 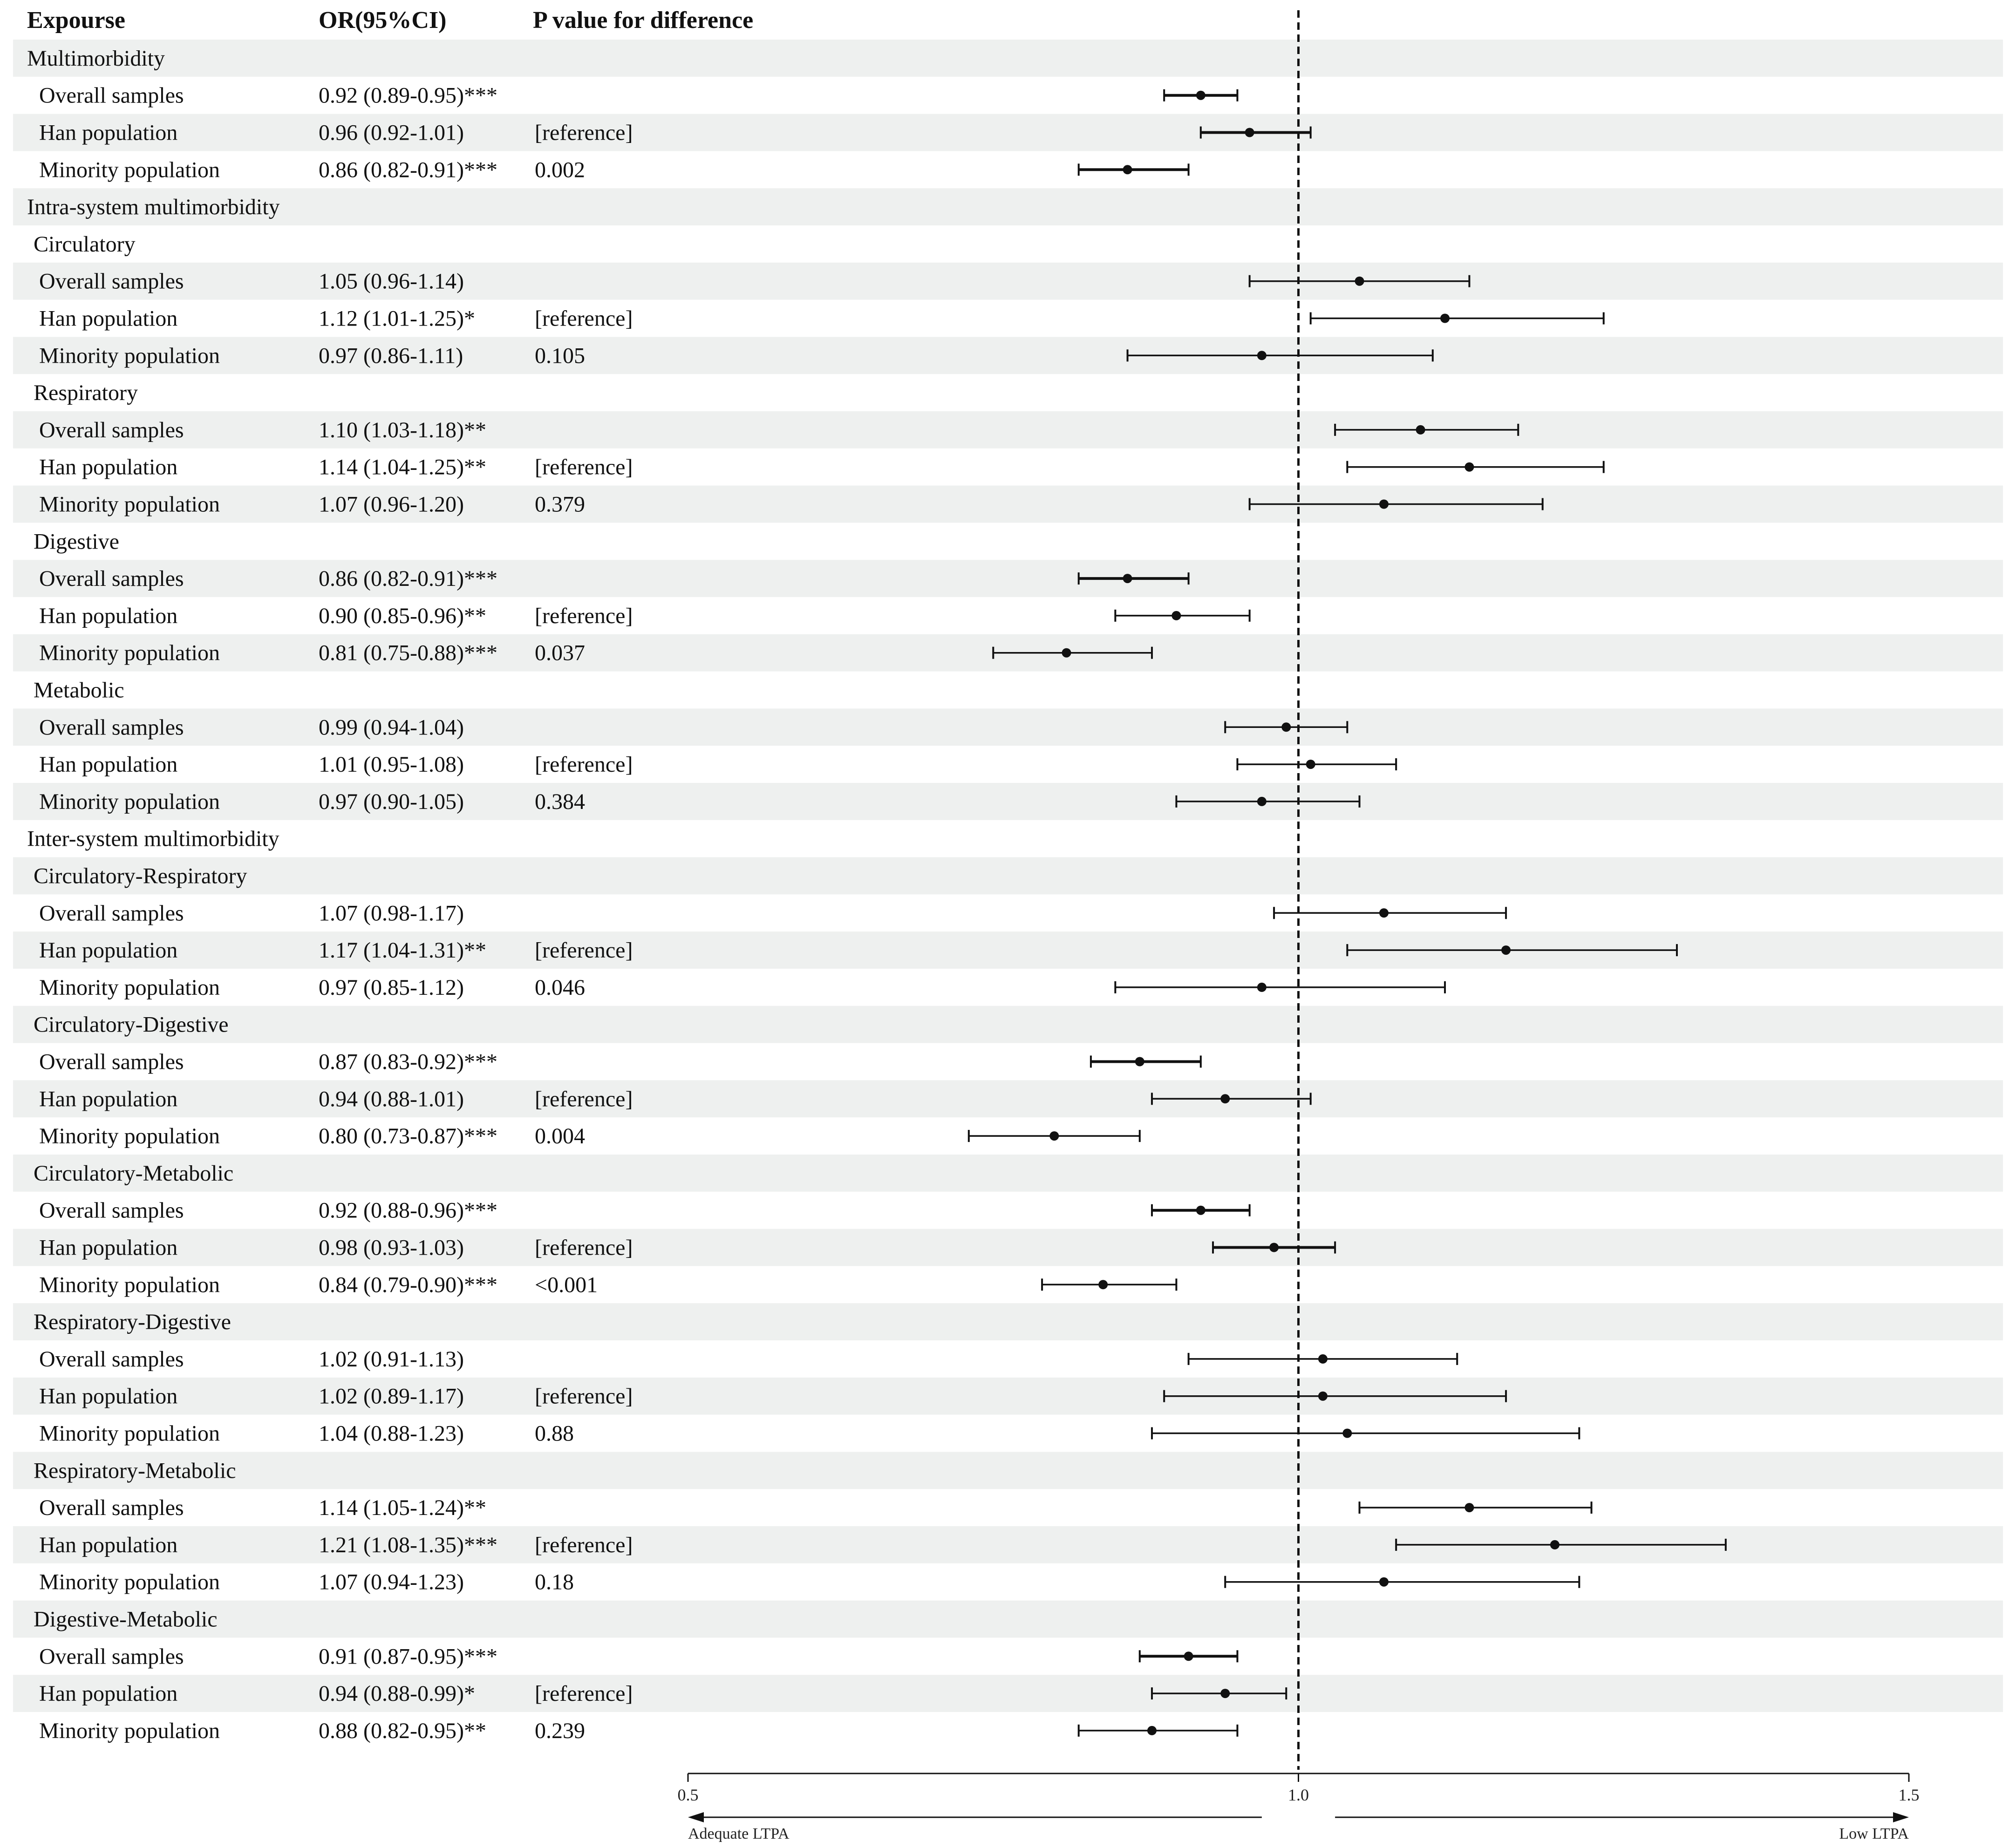 What do you see at coordinates (131, 1024) in the screenshot?
I see `subsection-label: Circulatory-Digestive` at bounding box center [131, 1024].